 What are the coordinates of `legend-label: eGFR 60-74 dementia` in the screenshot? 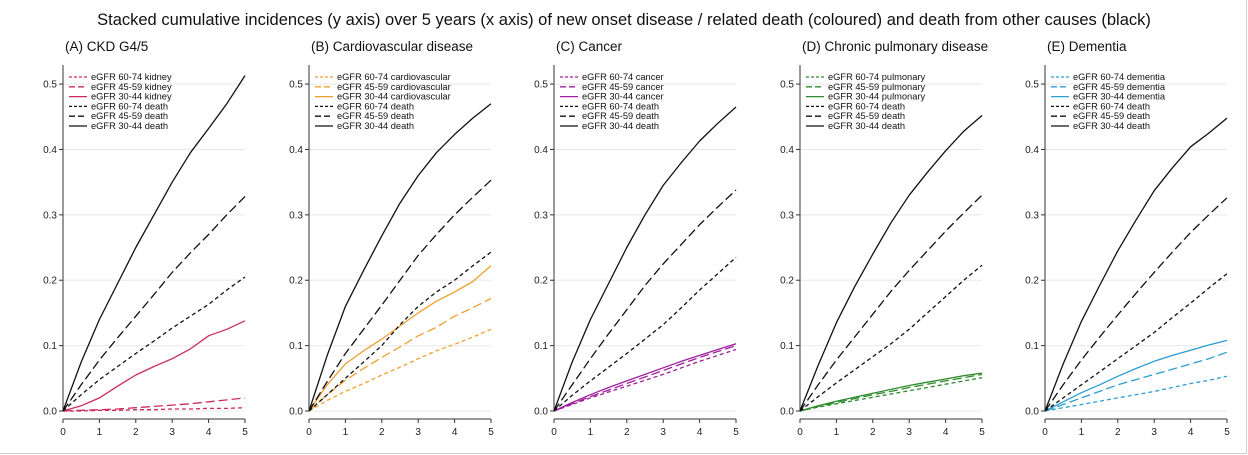 It's located at (1119, 77).